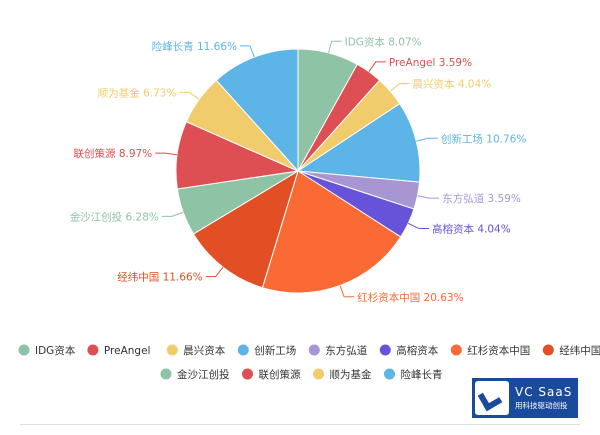 Image resolution: width=600 pixels, height=435 pixels. What do you see at coordinates (159, 277) in the screenshot?
I see `slice-label: 经纬中国 11.66%` at bounding box center [159, 277].